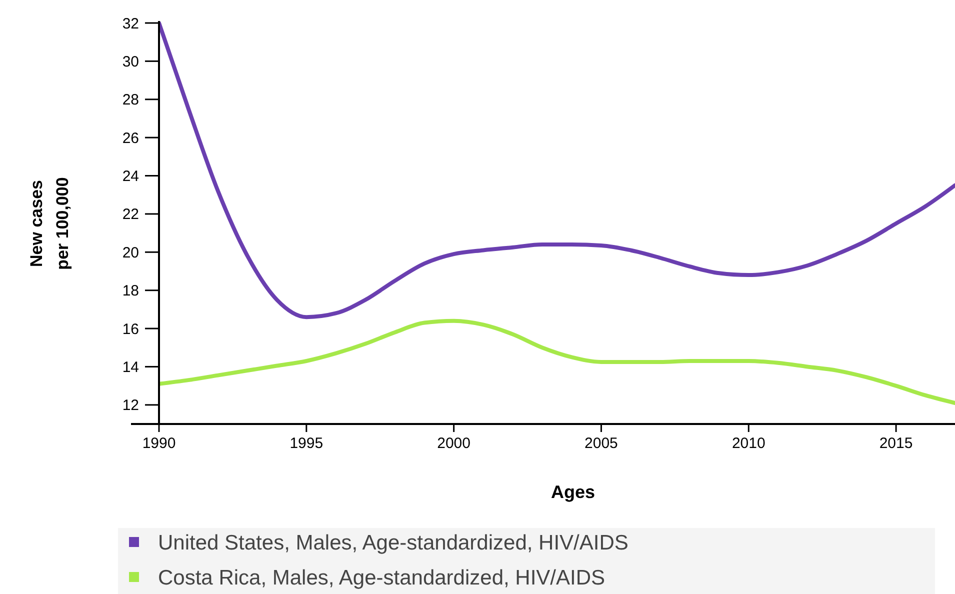 Image resolution: width=955 pixels, height=594 pixels. I want to click on legend-label: Costa Rica, Males, Age-standardized, HIV/AIDS, so click(382, 578).